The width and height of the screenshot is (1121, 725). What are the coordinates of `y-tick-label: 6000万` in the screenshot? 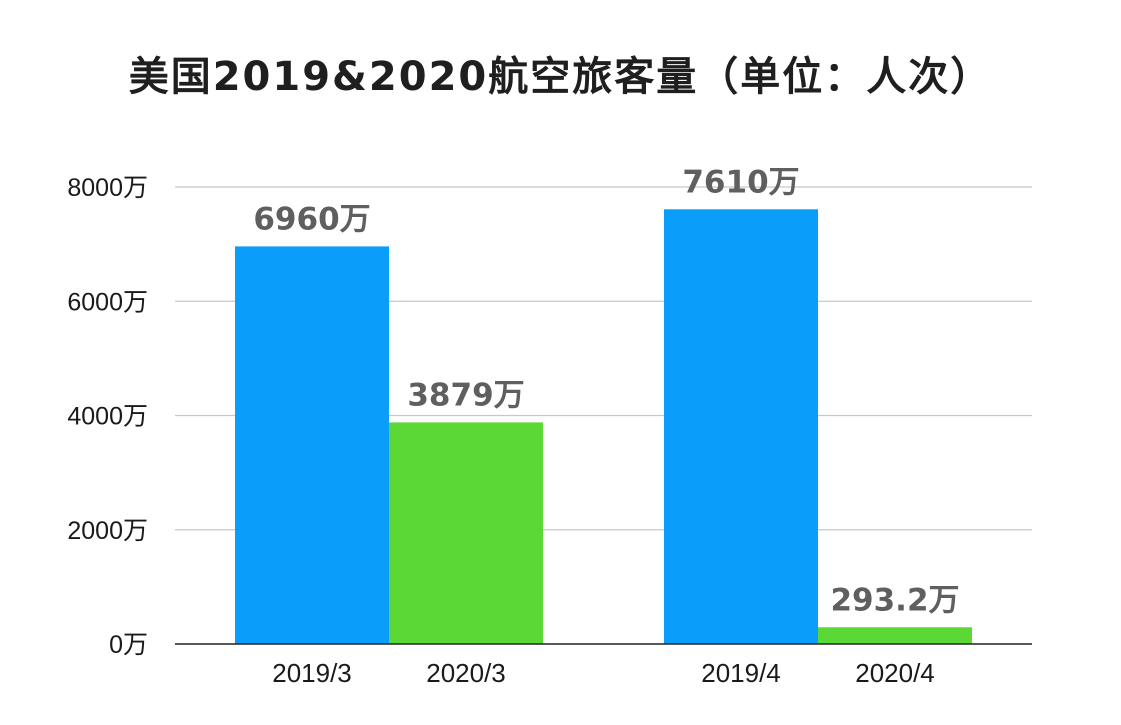 It's located at (107, 302).